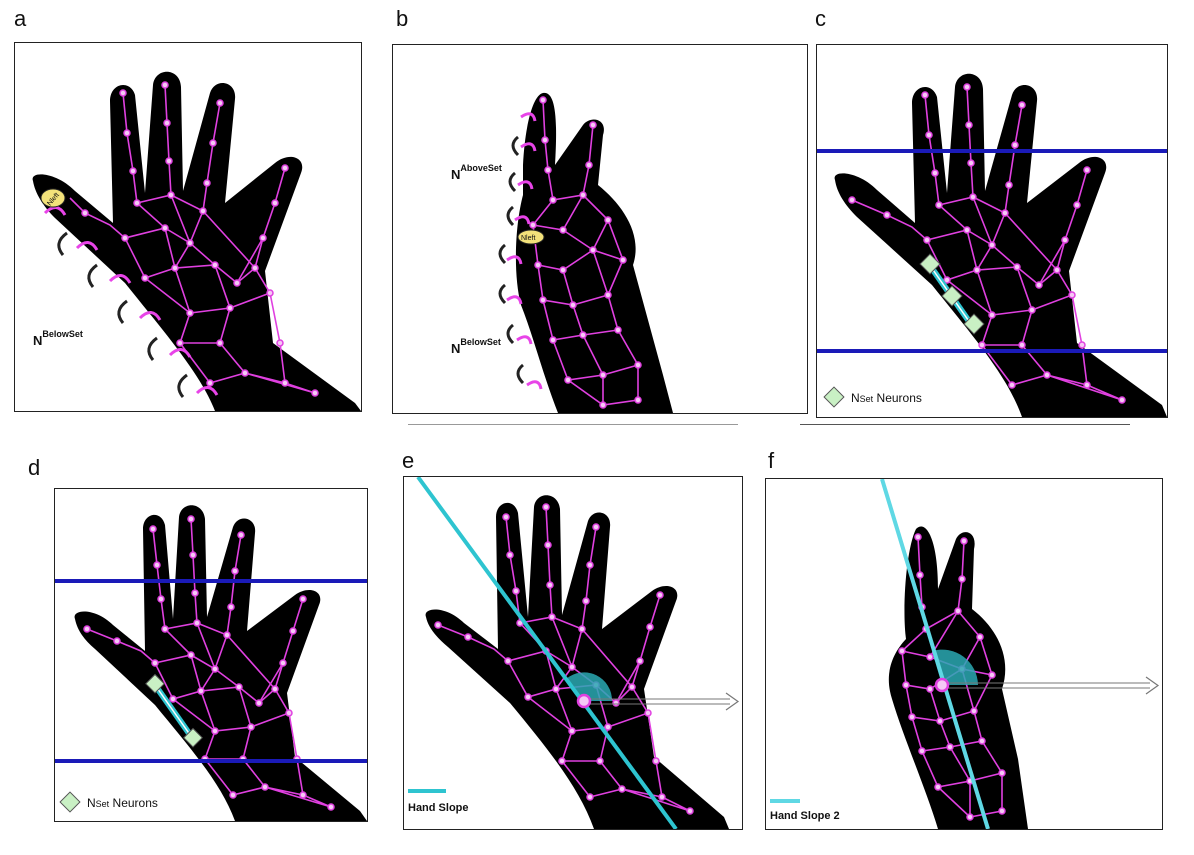 The width and height of the screenshot is (1194, 855). Describe the element at coordinates (408, 460) in the screenshot. I see `panel-letter-e: e` at that location.